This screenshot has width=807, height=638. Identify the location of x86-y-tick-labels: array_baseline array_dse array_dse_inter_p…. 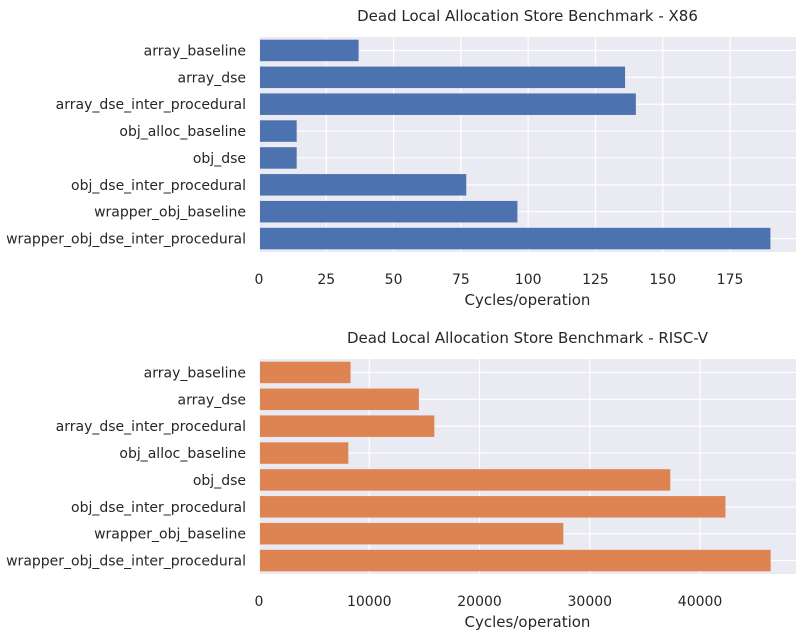
(126, 145).